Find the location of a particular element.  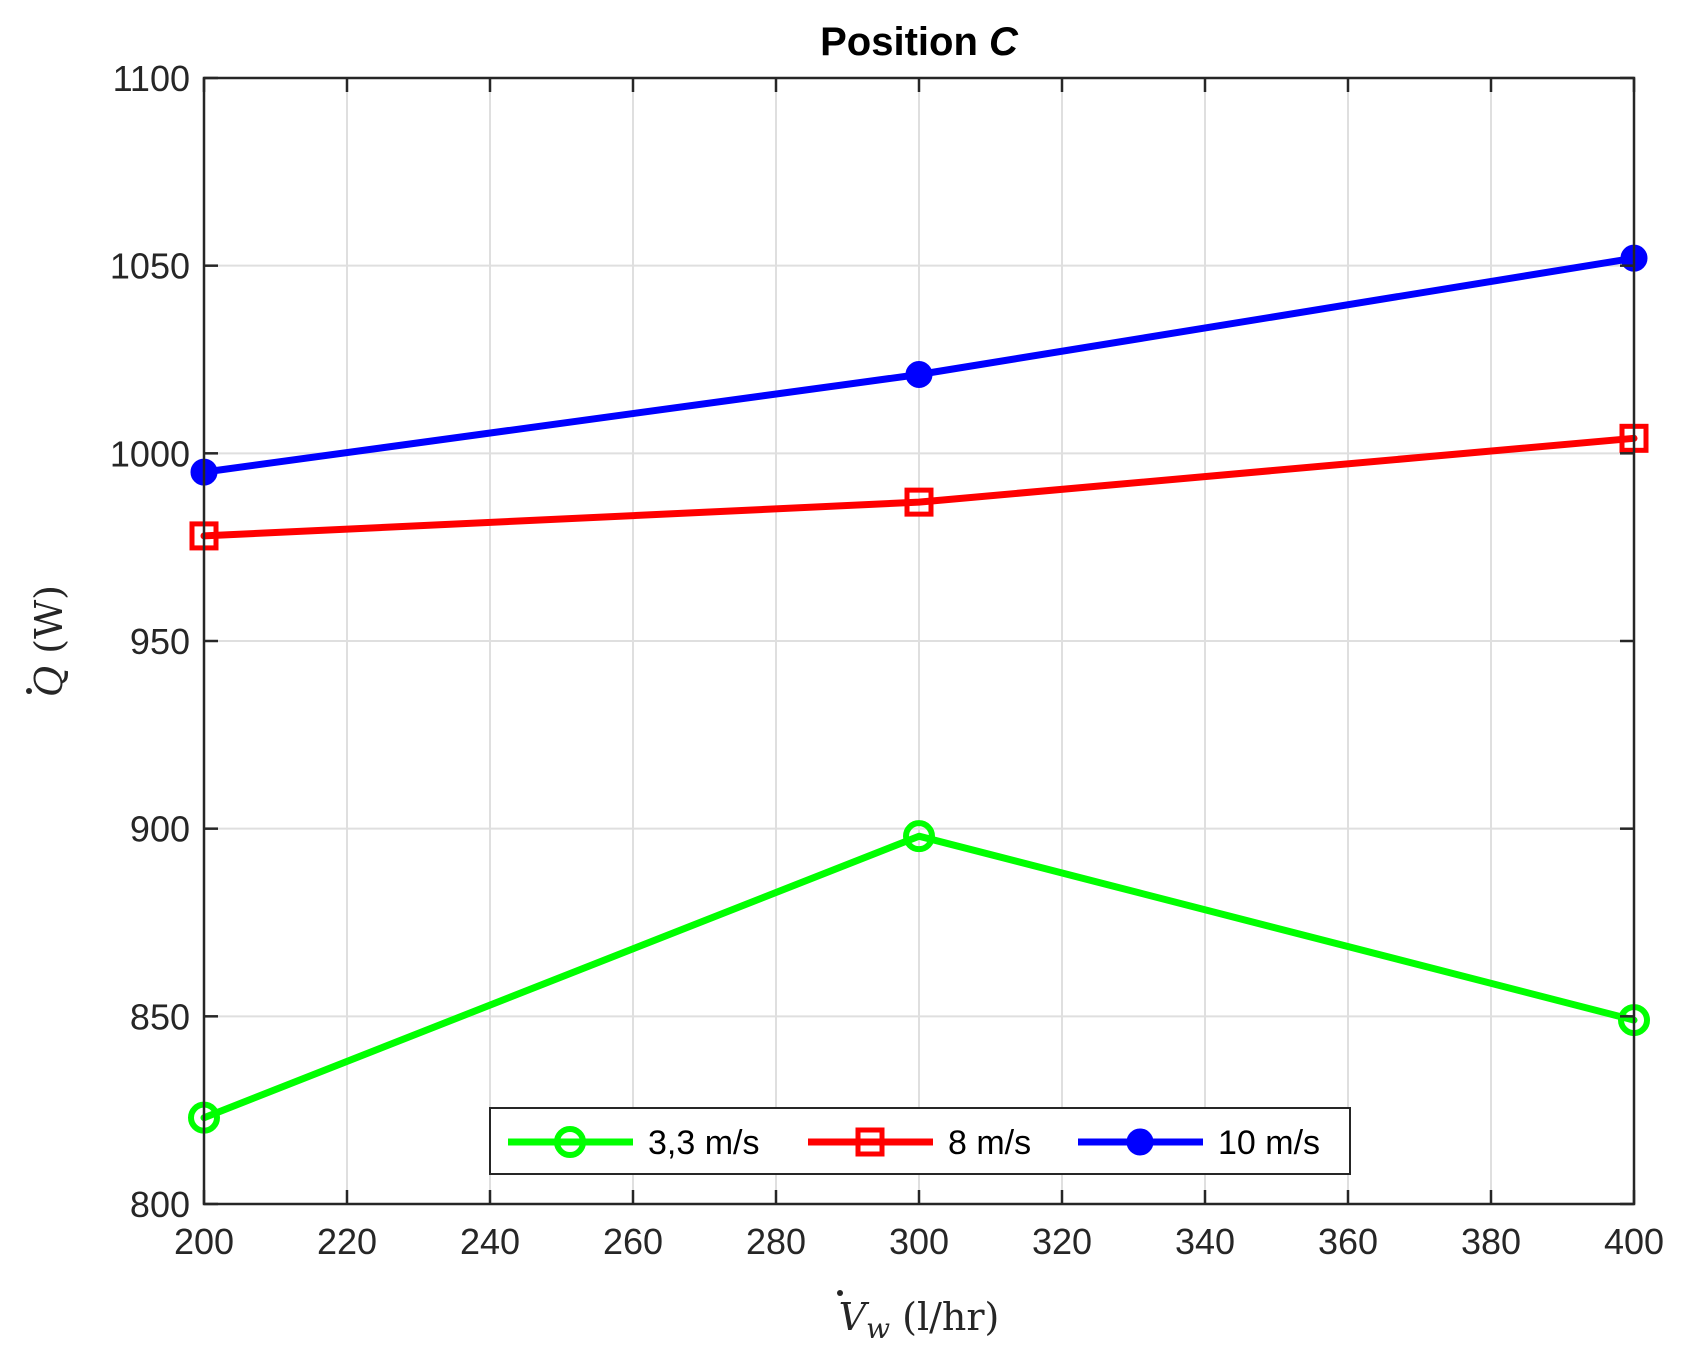

y-axis-dot is located at coordinates (29, 691).